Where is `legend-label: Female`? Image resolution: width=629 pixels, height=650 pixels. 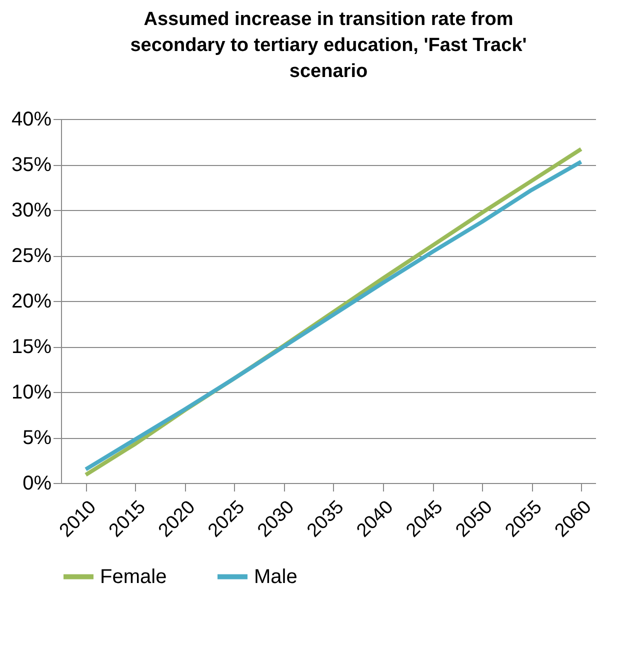
legend-label: Female is located at coordinates (133, 577).